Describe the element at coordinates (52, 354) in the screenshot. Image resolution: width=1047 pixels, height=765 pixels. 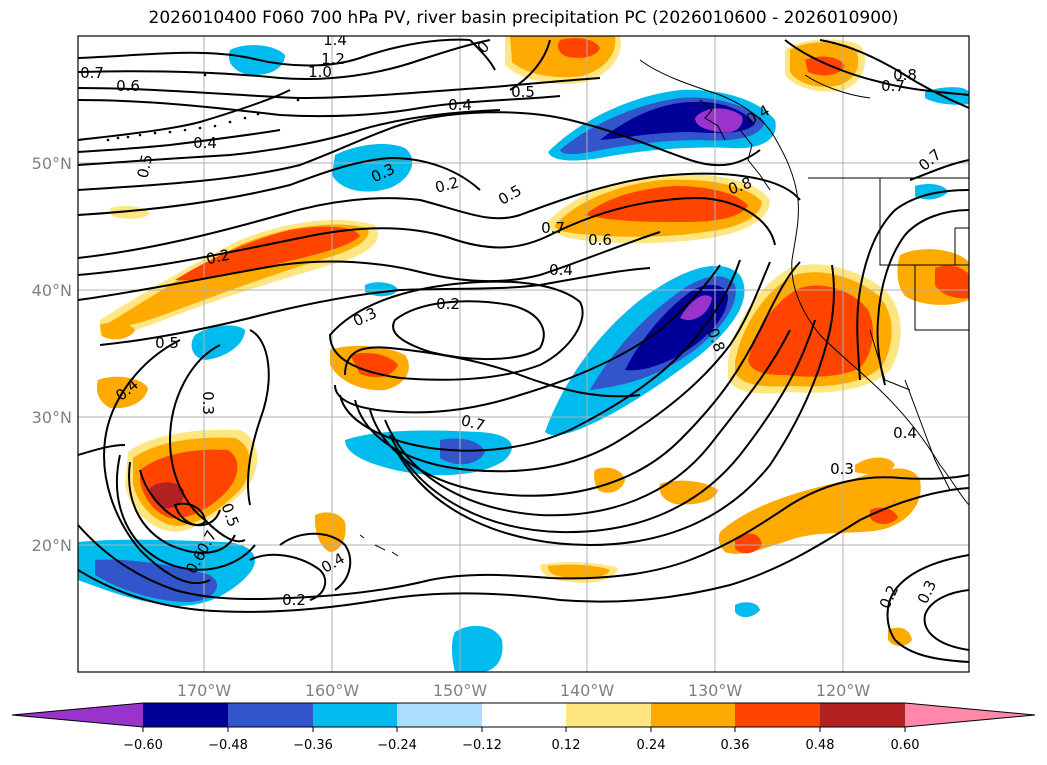
I see `latitude-labels: 50°N 40°N 30°N 20°N` at that location.